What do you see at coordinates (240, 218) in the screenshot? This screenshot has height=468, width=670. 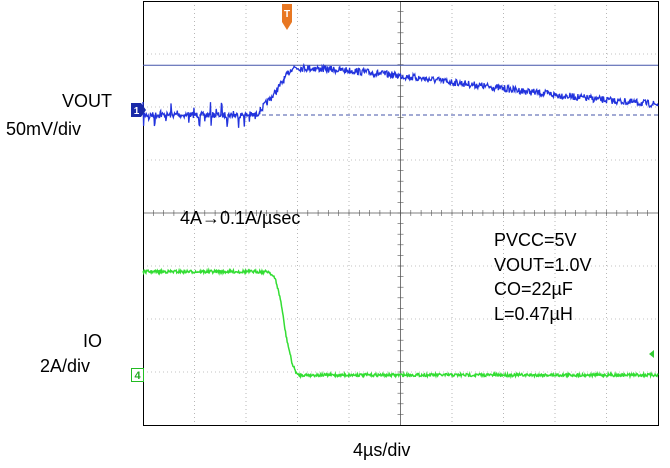 I see `slew-annotation: 4A→0.1A/µsec` at bounding box center [240, 218].